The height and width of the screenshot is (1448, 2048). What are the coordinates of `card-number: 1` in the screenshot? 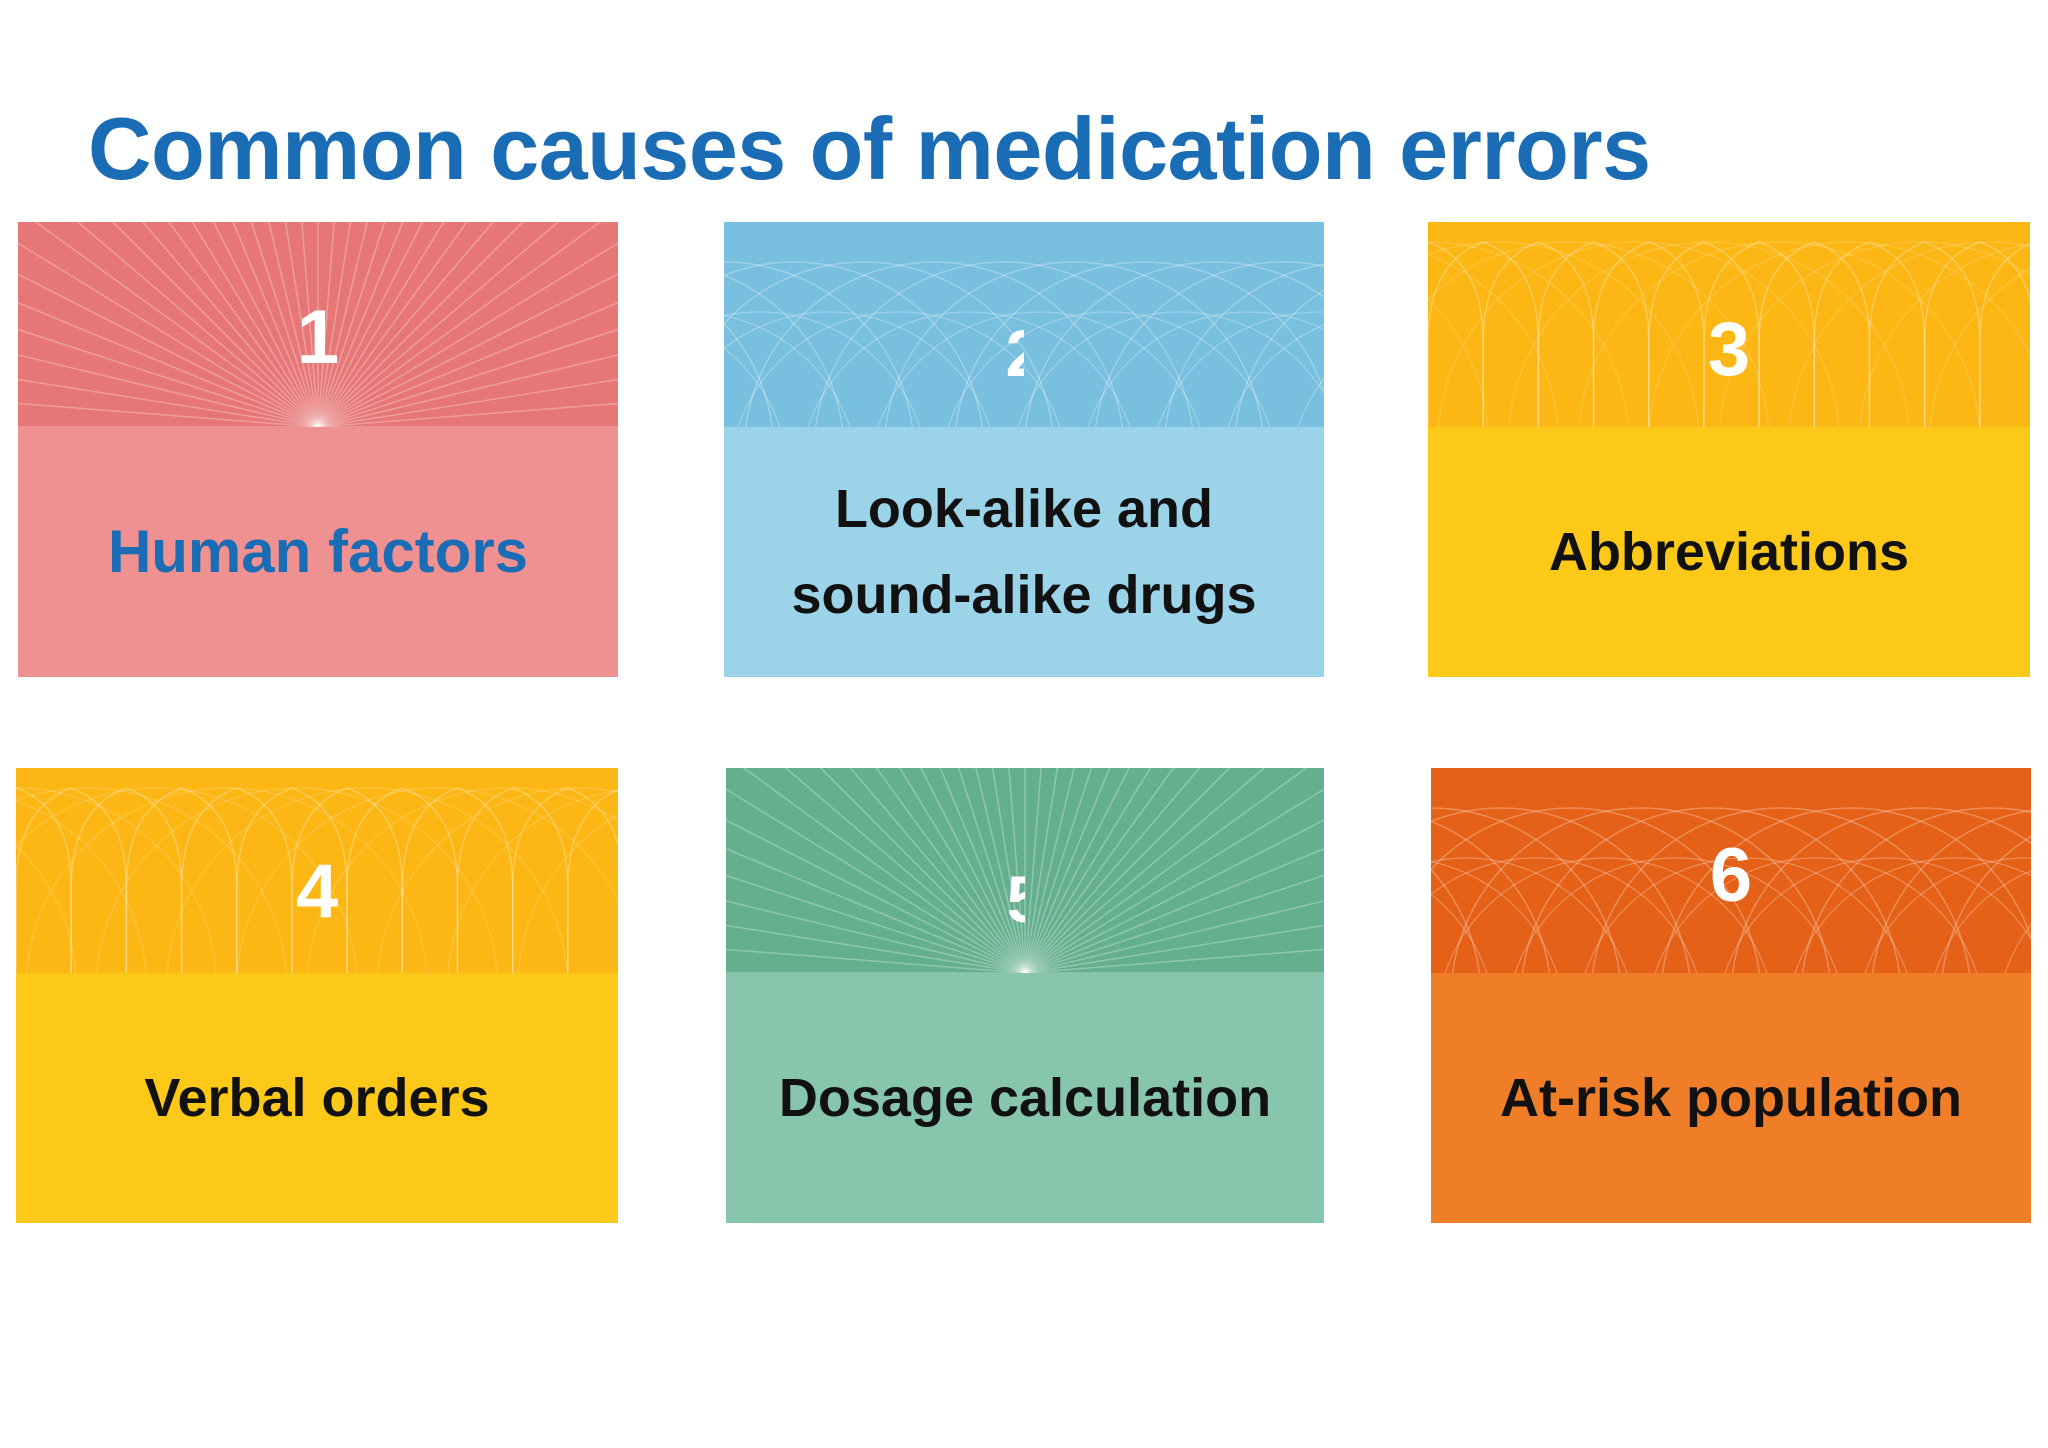 It's located at (318, 337).